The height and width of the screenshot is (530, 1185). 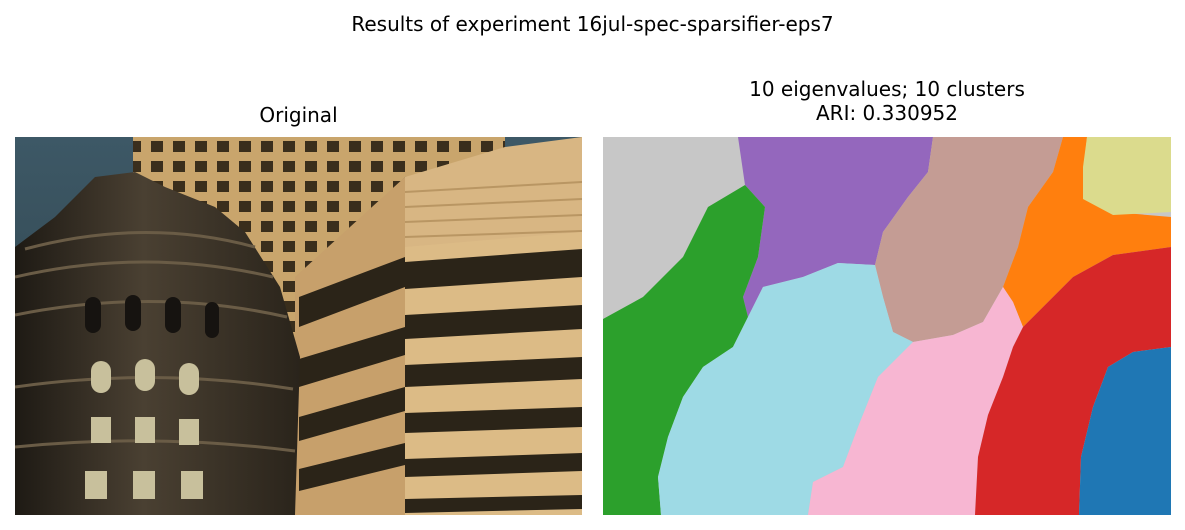 What do you see at coordinates (835, 227) in the screenshot?
I see `segment-purple` at bounding box center [835, 227].